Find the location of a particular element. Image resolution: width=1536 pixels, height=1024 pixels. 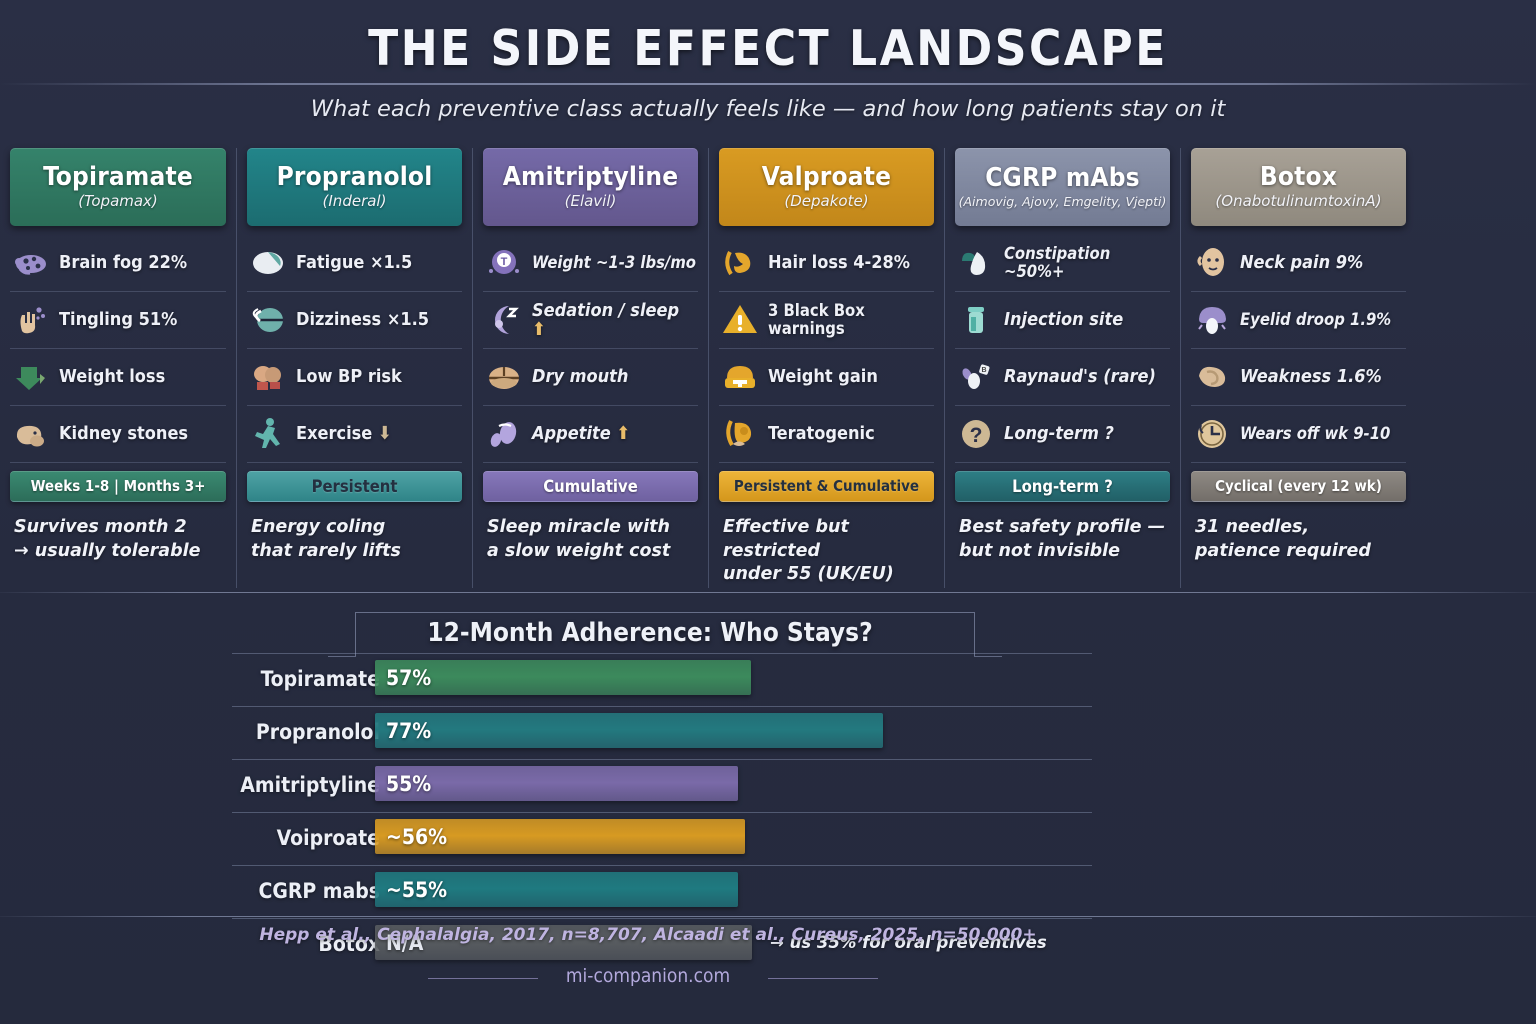

side-effect-row: Neck pain 9% is located at coordinates (1298, 263).